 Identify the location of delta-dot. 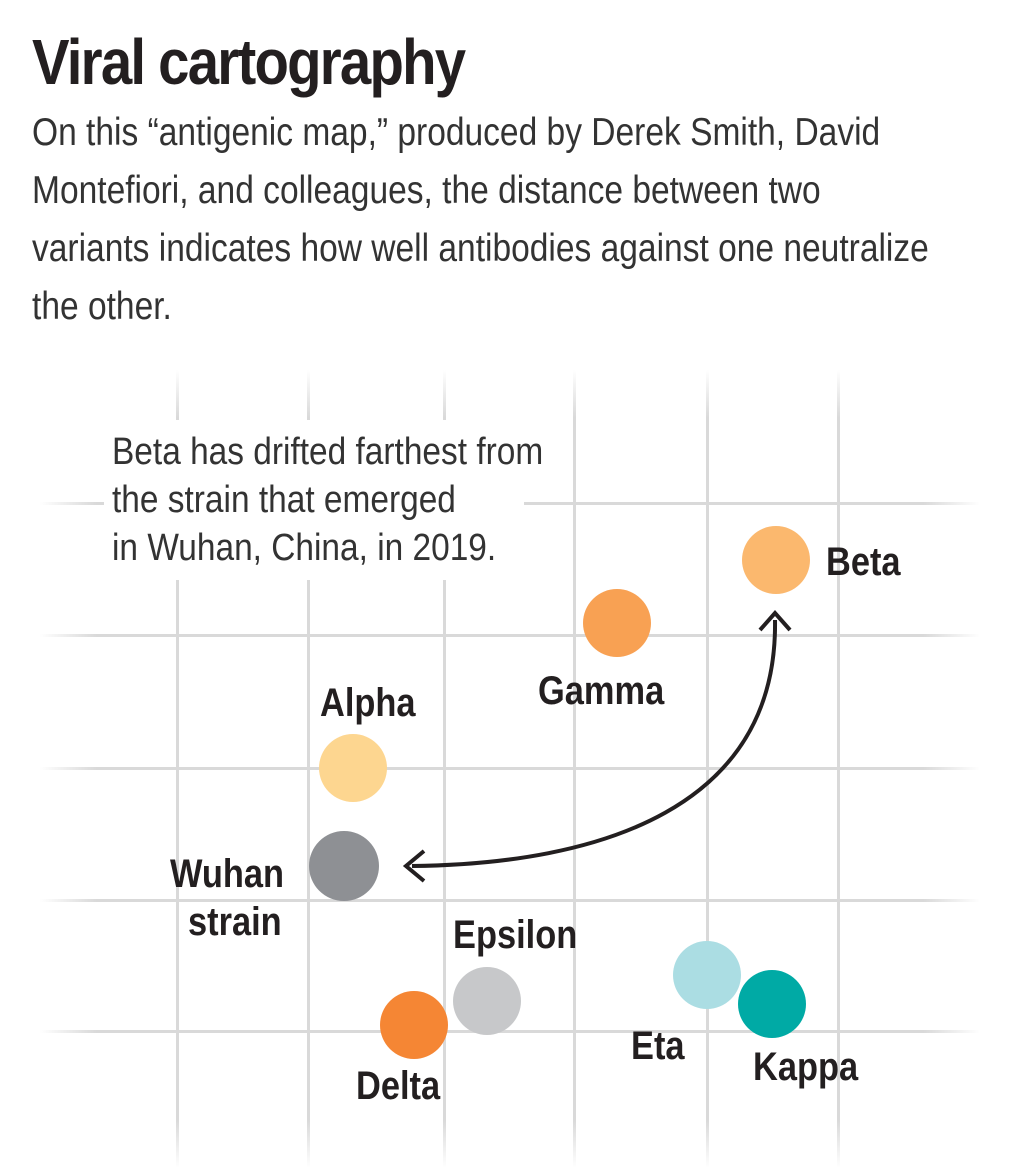
(414, 1025).